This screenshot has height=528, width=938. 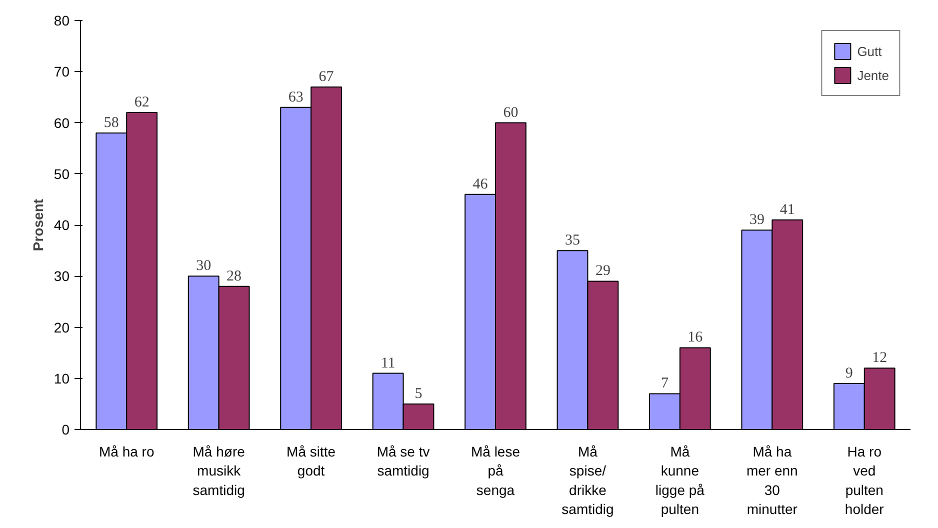 What do you see at coordinates (38, 225) in the screenshot?
I see `y-axis-title: Prosent` at bounding box center [38, 225].